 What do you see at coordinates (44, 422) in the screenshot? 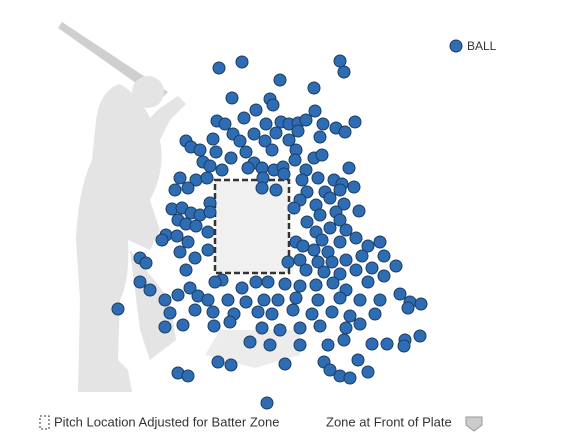
I see `zone-note-icon` at bounding box center [44, 422].